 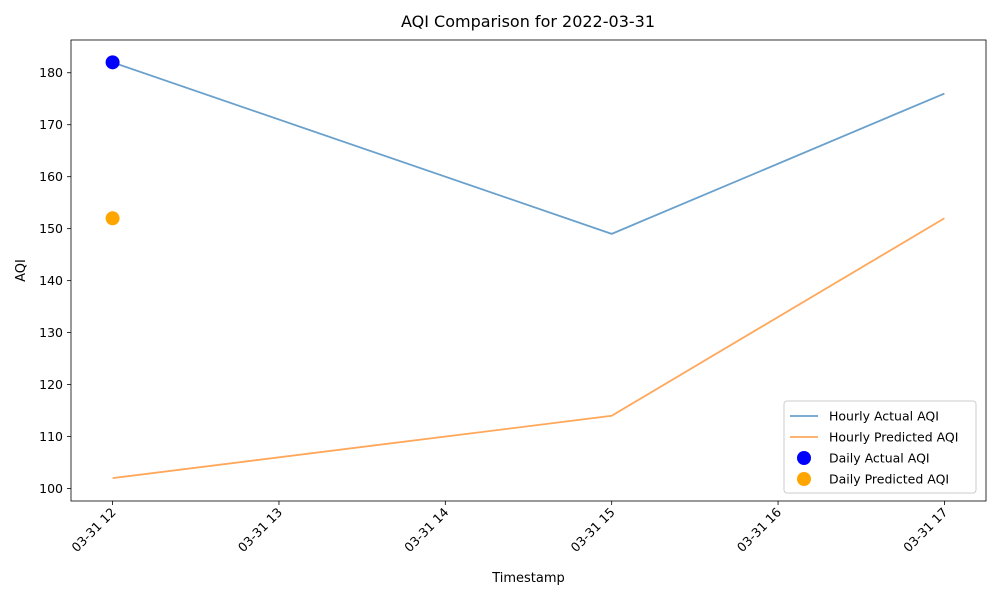 I want to click on x-axis-label: Timestamp, so click(x=528, y=578).